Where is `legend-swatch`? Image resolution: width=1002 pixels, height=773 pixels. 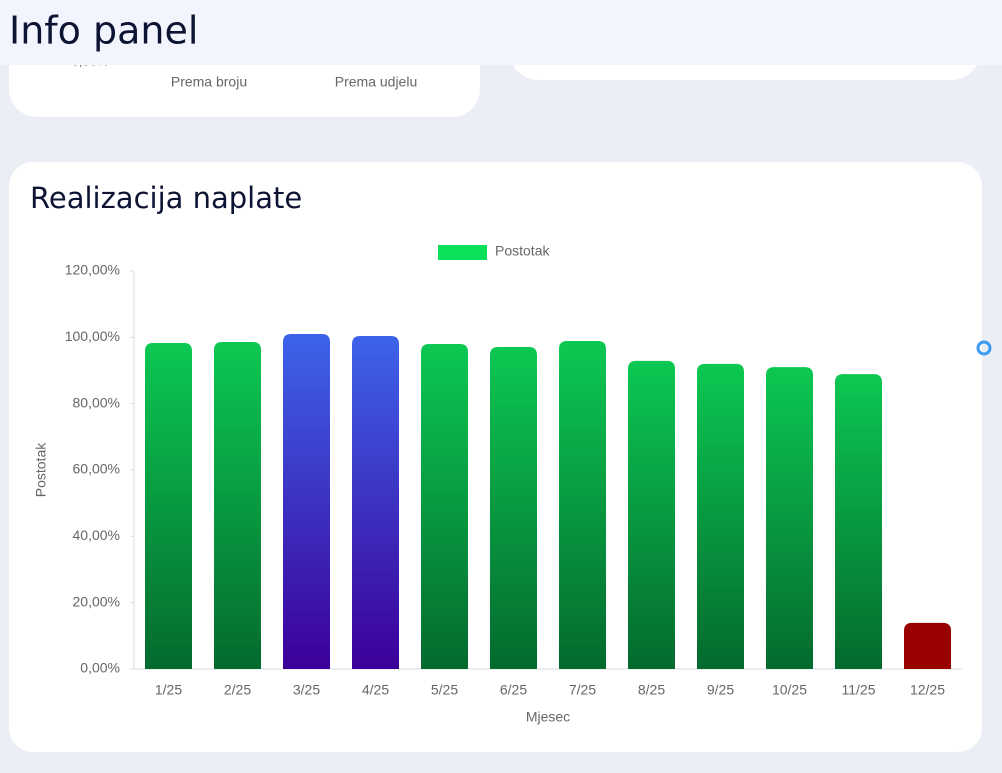
legend-swatch is located at coordinates (462, 252).